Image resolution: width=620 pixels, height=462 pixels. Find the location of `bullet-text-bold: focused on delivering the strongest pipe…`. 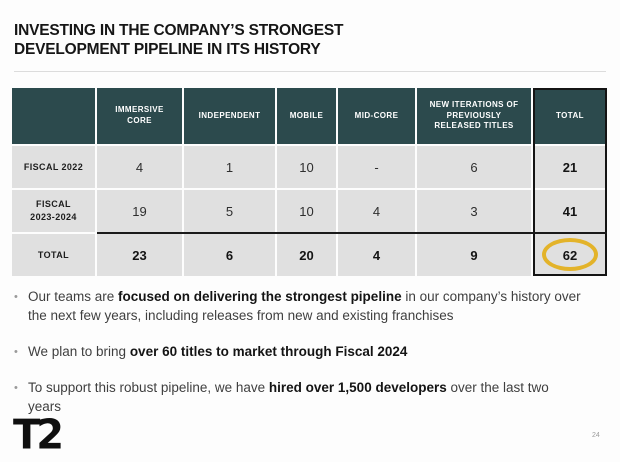

bullet-text-bold: focused on delivering the strongest pipe… is located at coordinates (260, 296).